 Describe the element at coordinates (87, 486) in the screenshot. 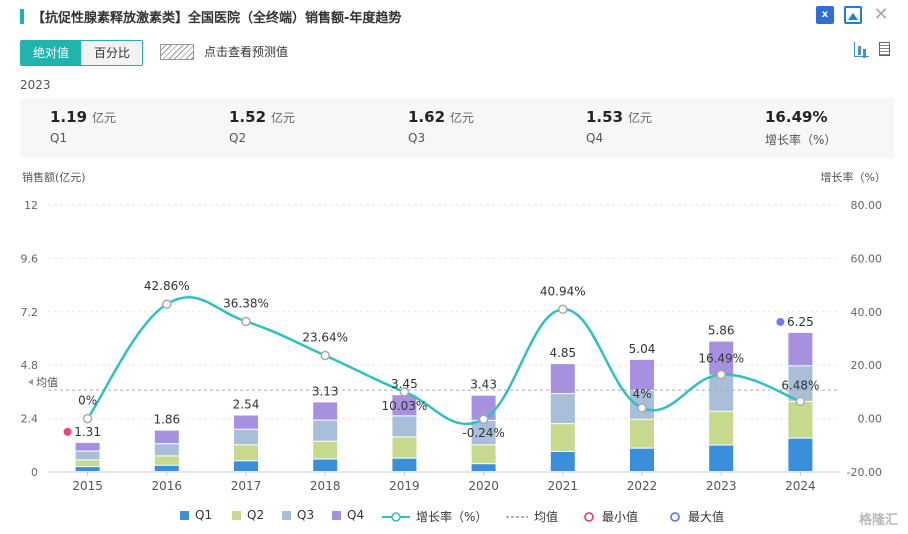

I see `x-tick-label: 2015` at that location.